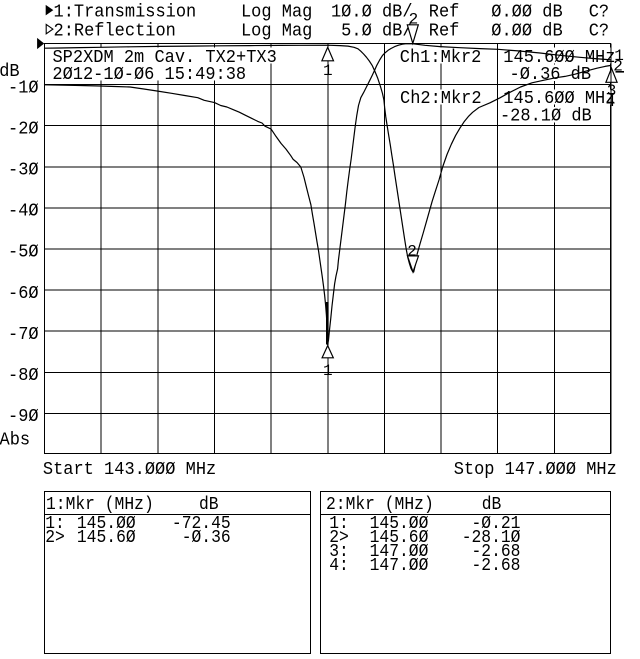  I want to click on svg-text: Ch1:Mkr2, so click(441, 57).